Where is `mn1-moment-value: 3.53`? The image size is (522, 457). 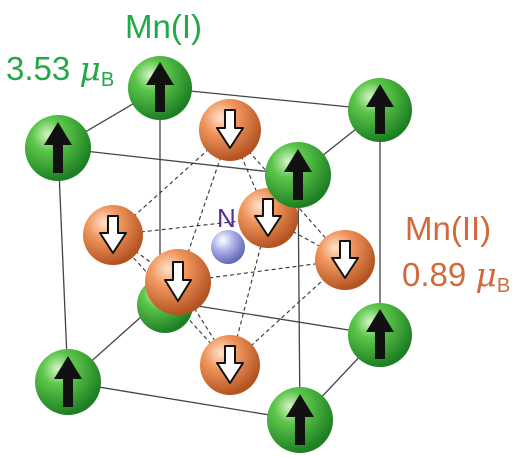
mn1-moment-value: 3.53 is located at coordinates (38, 68).